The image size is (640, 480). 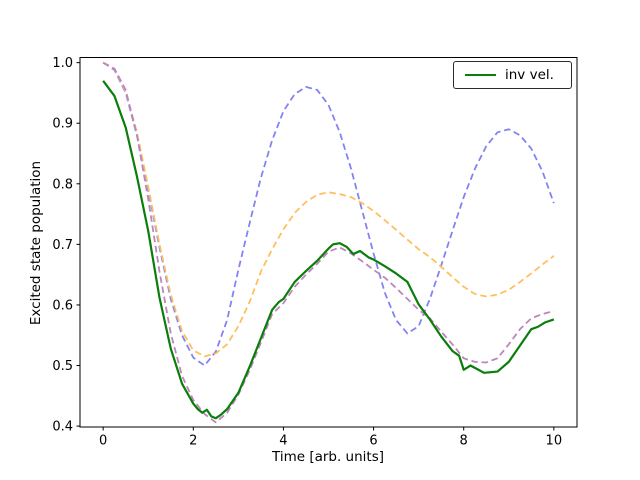 What do you see at coordinates (36, 243) in the screenshot?
I see `y-axis-label: Excited state population` at bounding box center [36, 243].